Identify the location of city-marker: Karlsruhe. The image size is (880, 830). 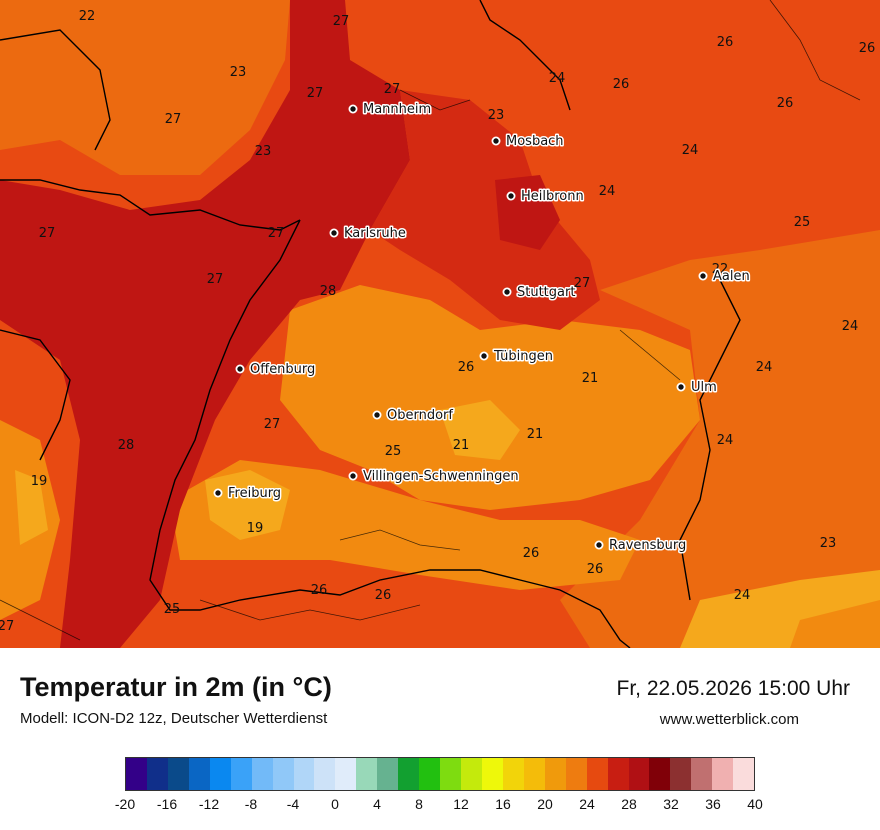
(368, 234).